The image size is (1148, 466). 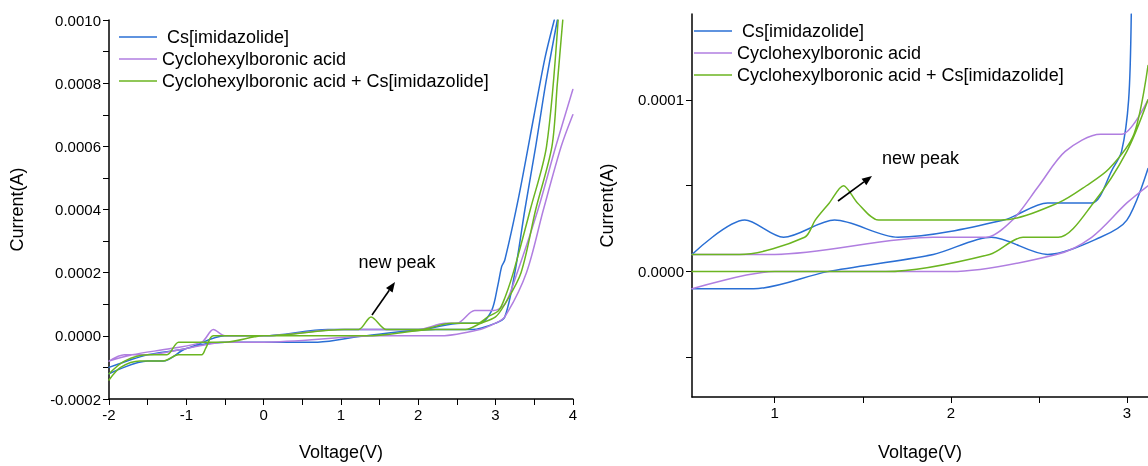 What do you see at coordinates (186, 414) in the screenshot?
I see `x-tick-label: -1` at bounding box center [186, 414].